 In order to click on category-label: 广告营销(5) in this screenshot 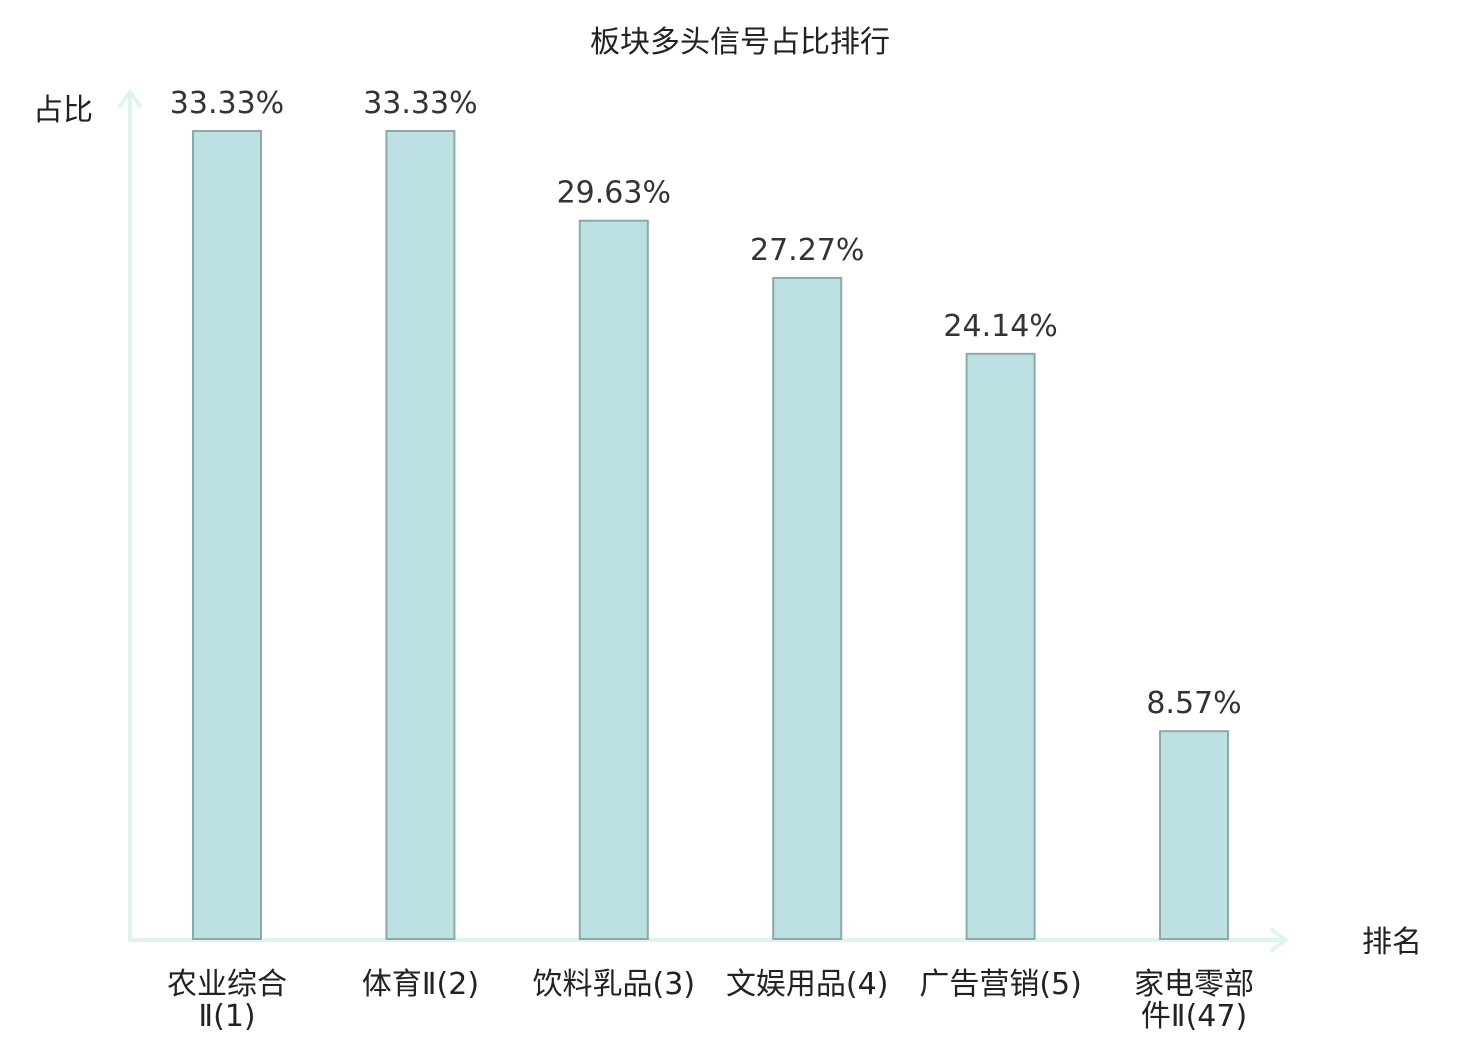, I will do `click(1000, 984)`.